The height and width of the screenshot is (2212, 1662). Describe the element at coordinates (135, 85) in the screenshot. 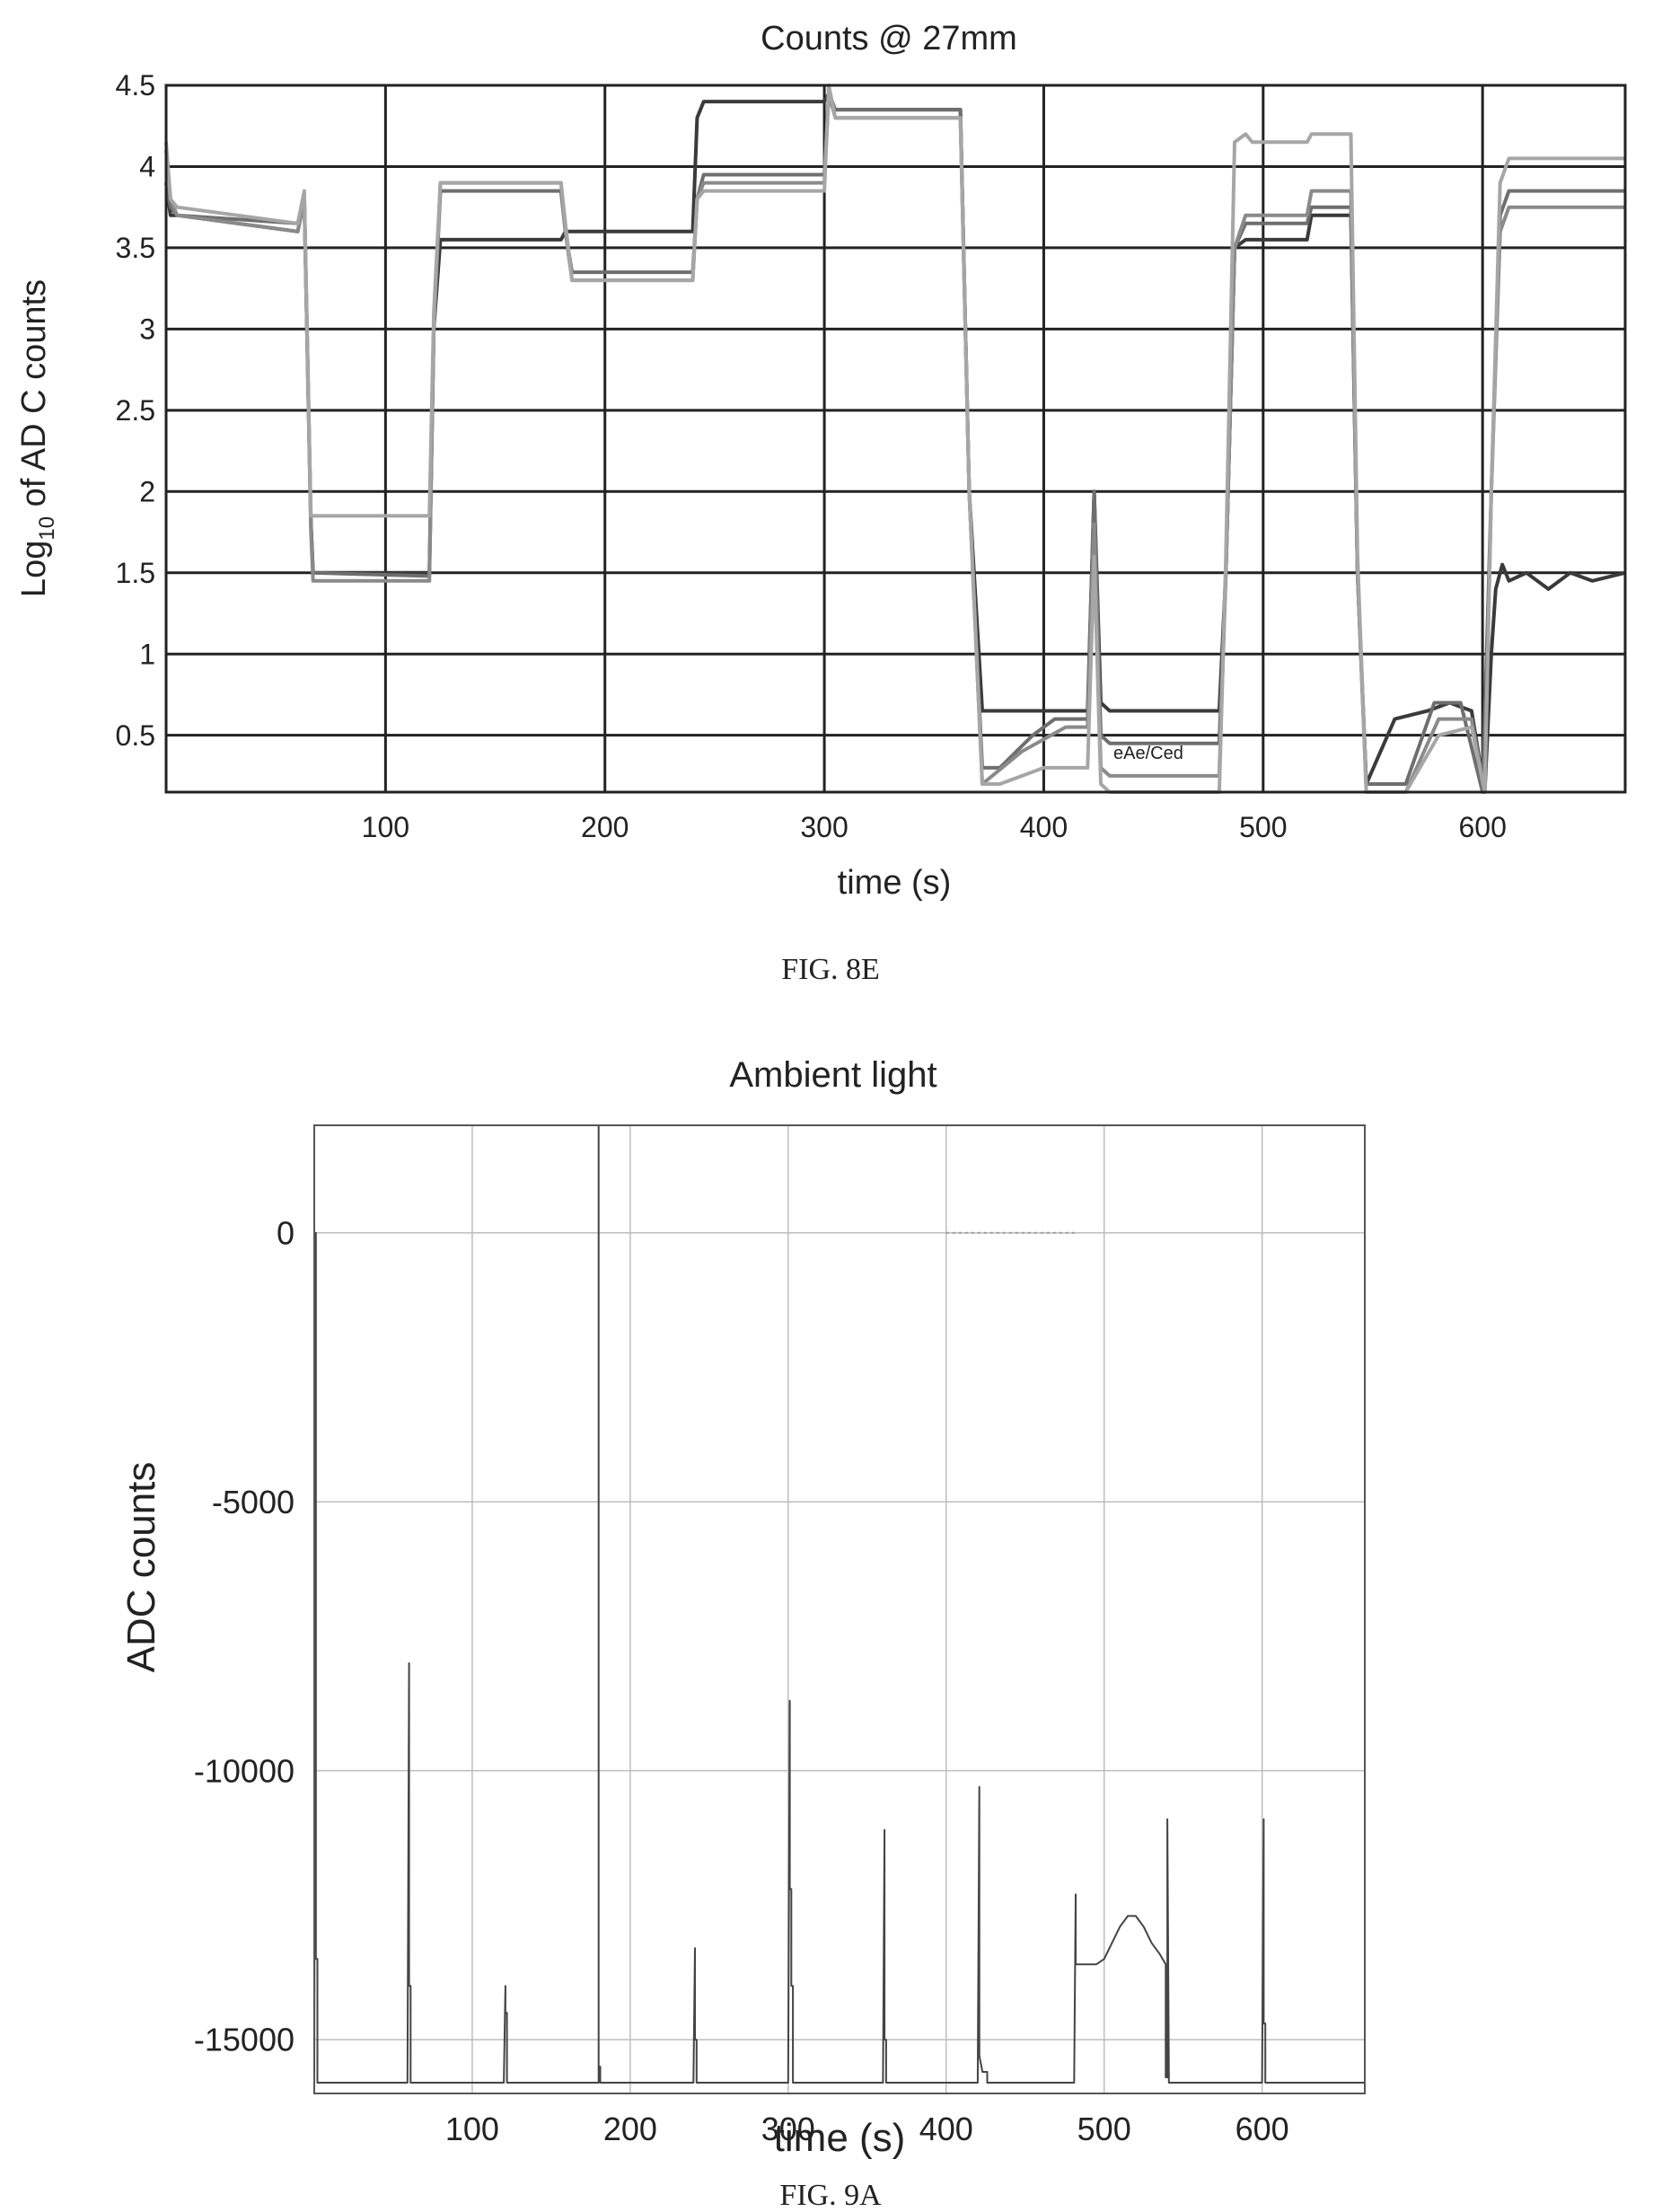

I see `chart1-y-tick-label: 4.5` at that location.